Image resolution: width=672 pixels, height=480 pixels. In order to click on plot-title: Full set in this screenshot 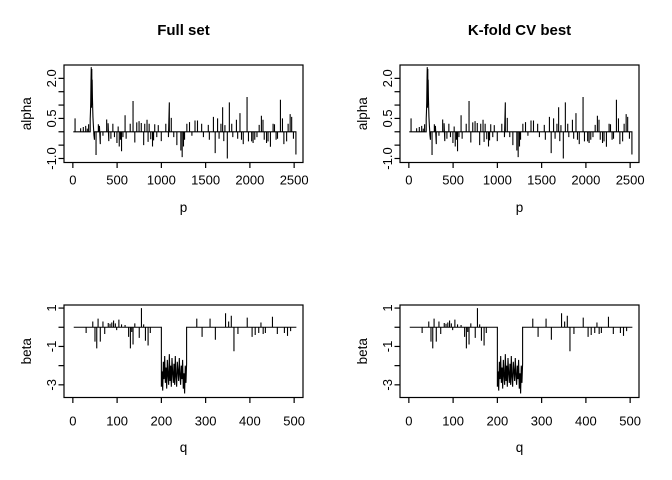, I will do `click(183, 30)`.